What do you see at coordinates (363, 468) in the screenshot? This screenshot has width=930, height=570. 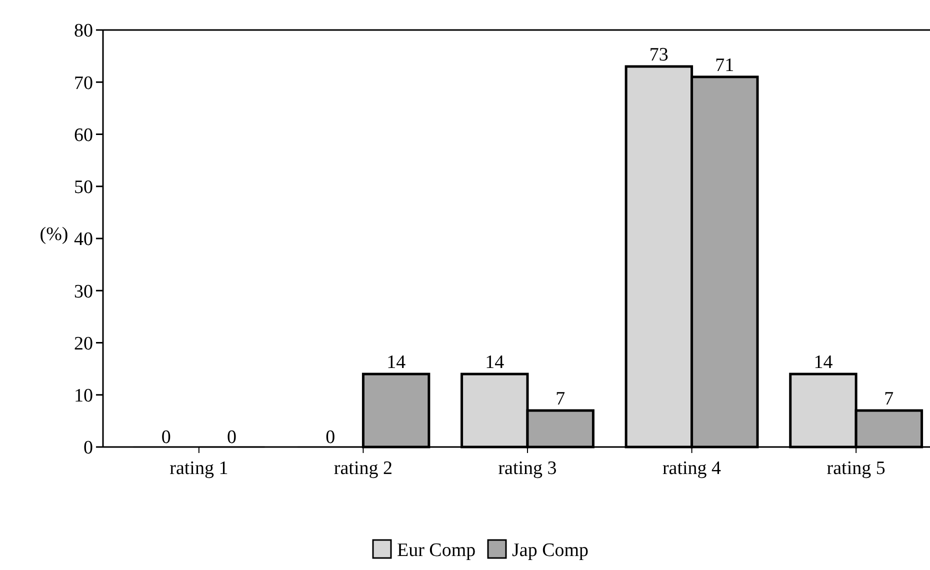 I see `x-tick-label: rating 2` at bounding box center [363, 468].